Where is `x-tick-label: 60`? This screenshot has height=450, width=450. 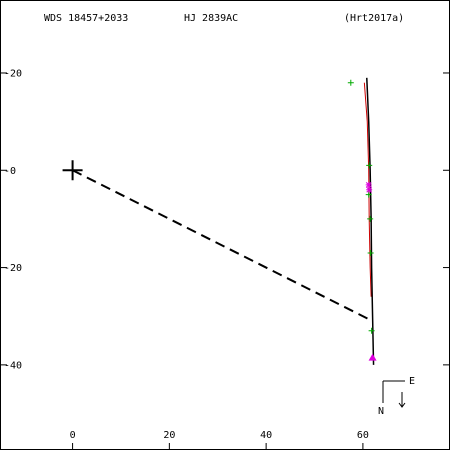
x-tick-label: 60 is located at coordinates (363, 435).